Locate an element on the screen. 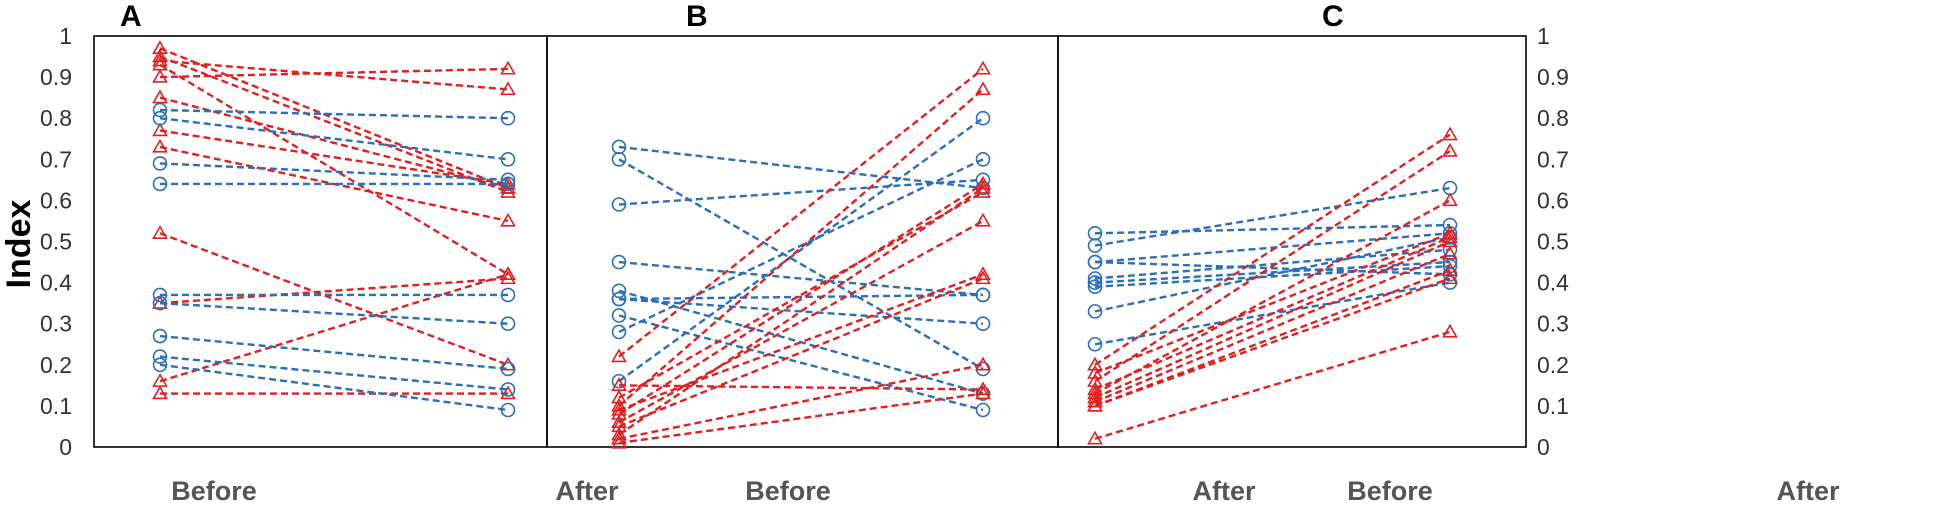  y-tick-right: 0.9 is located at coordinates (1553, 77).